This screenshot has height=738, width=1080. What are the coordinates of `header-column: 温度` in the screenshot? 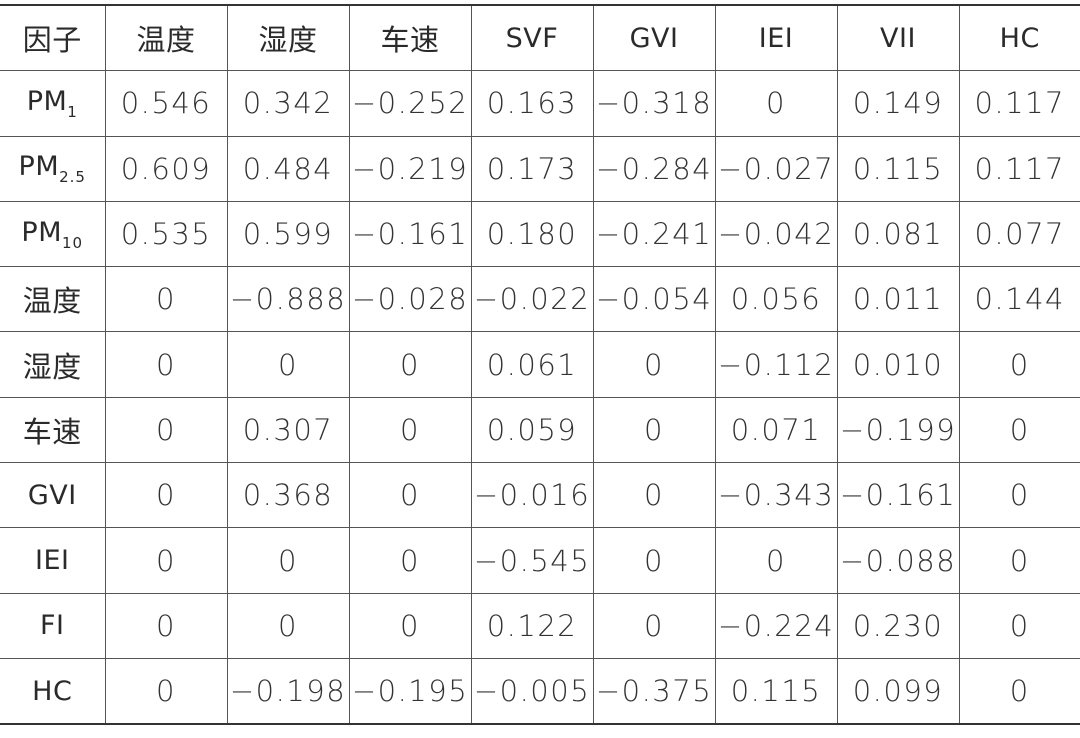 It's located at (166, 38).